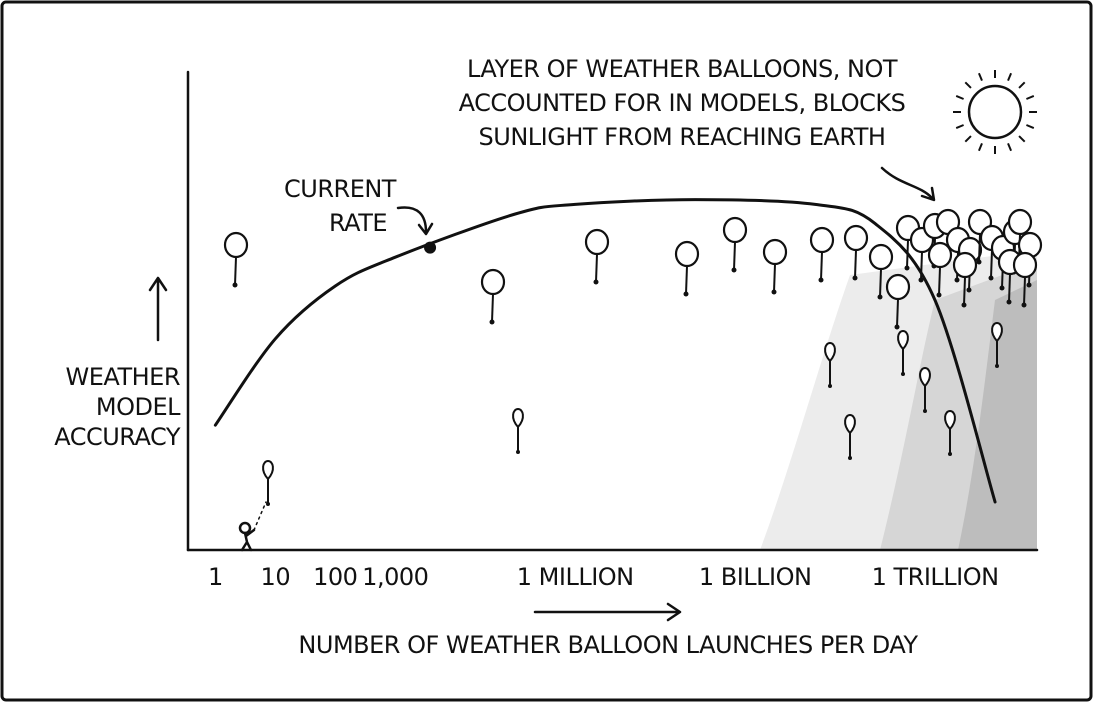  Describe the element at coordinates (340, 189) in the screenshot. I see `annotation: CURRENT` at that location.